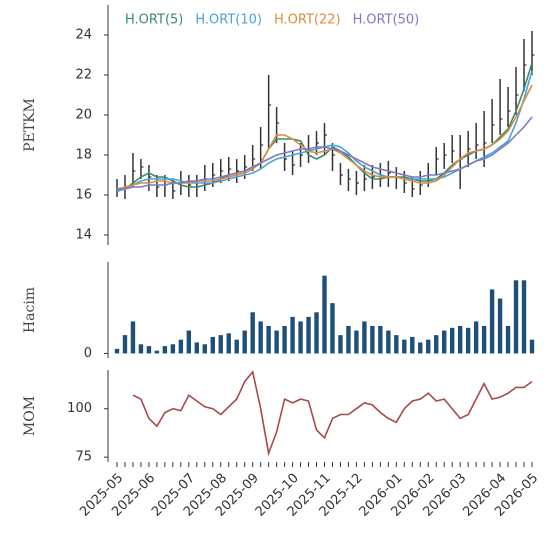 The image size is (557, 536). What do you see at coordinates (83, 235) in the screenshot?
I see `y-tick-label: 14` at bounding box center [83, 235].